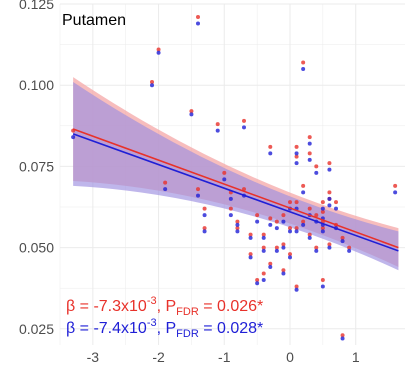 Image resolution: width=413 pixels, height=366 pixels. What do you see at coordinates (290, 357) in the screenshot?
I see `x-tick-label: 0` at bounding box center [290, 357].